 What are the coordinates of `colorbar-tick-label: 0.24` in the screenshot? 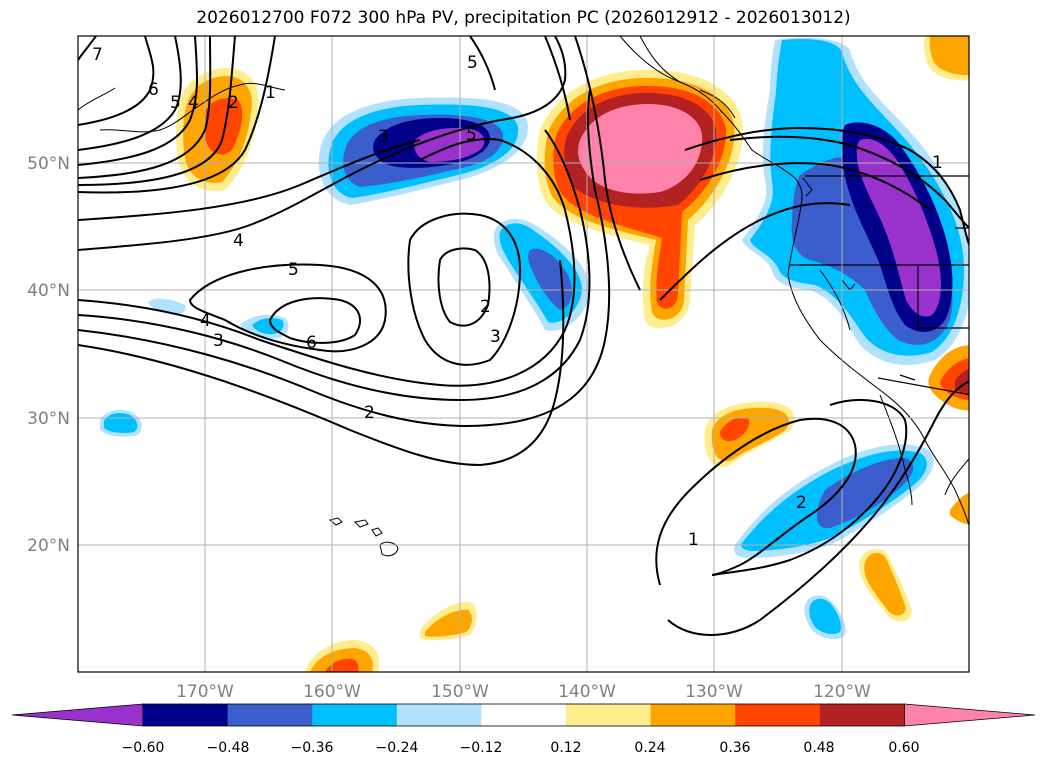 It's located at (649, 748).